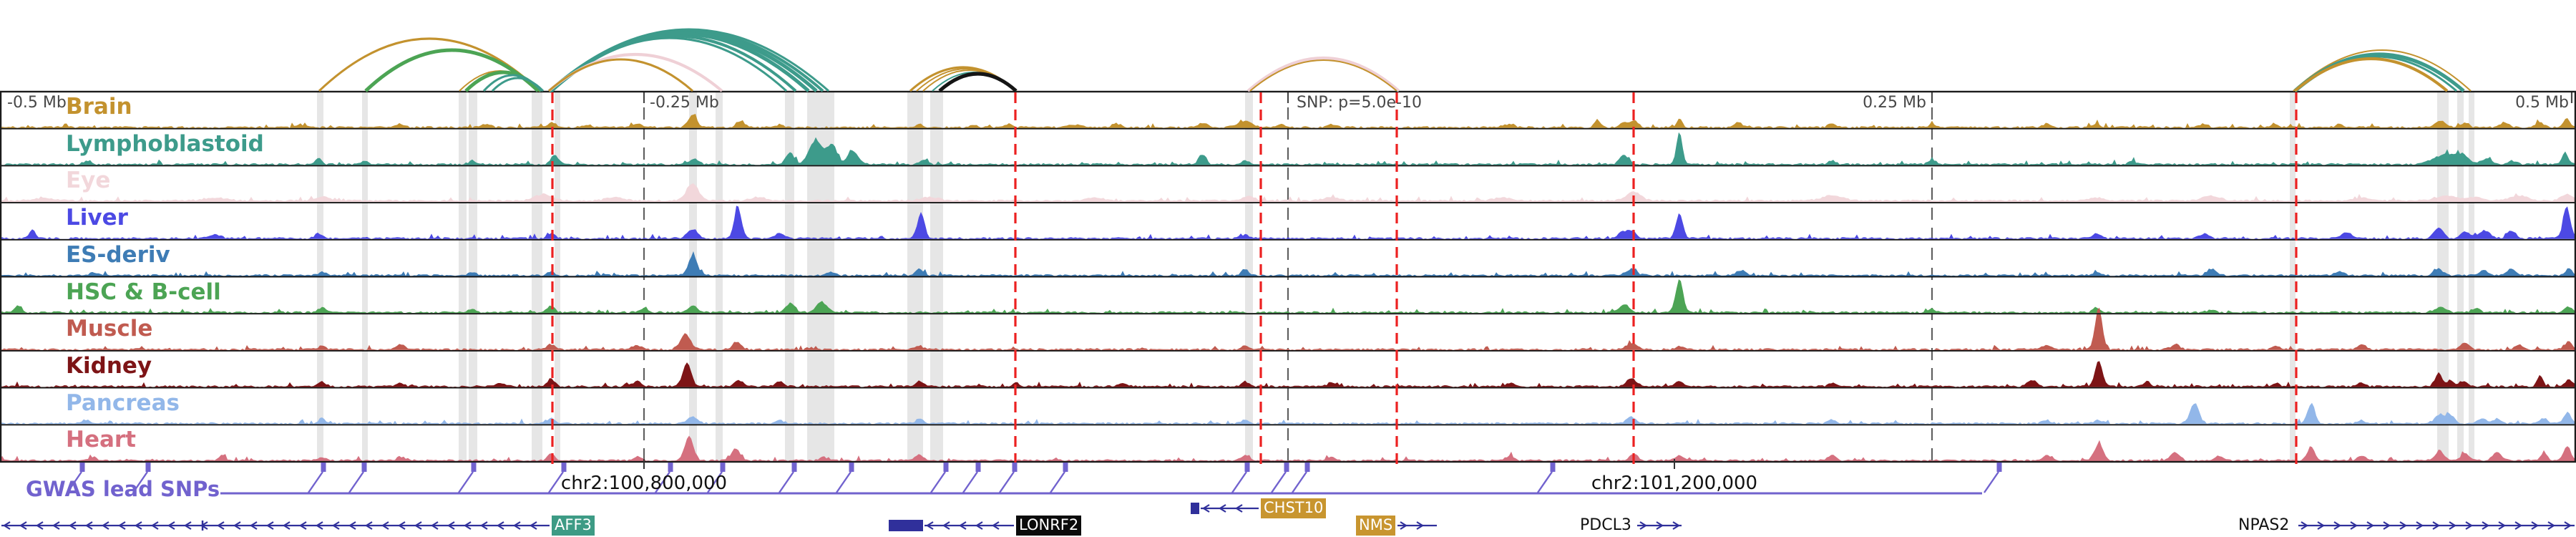  I want to click on coord-label-chr2-101200000: chr2:101,200,000, so click(1674, 483).